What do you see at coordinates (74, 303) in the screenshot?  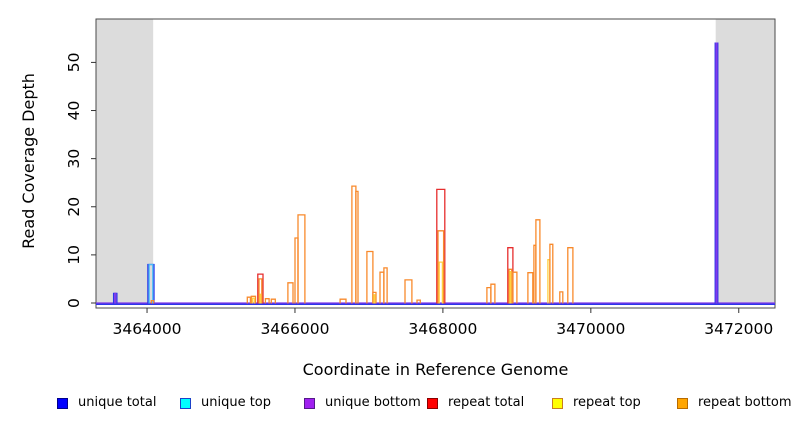 I see `y-tick-label: 0` at bounding box center [74, 303].